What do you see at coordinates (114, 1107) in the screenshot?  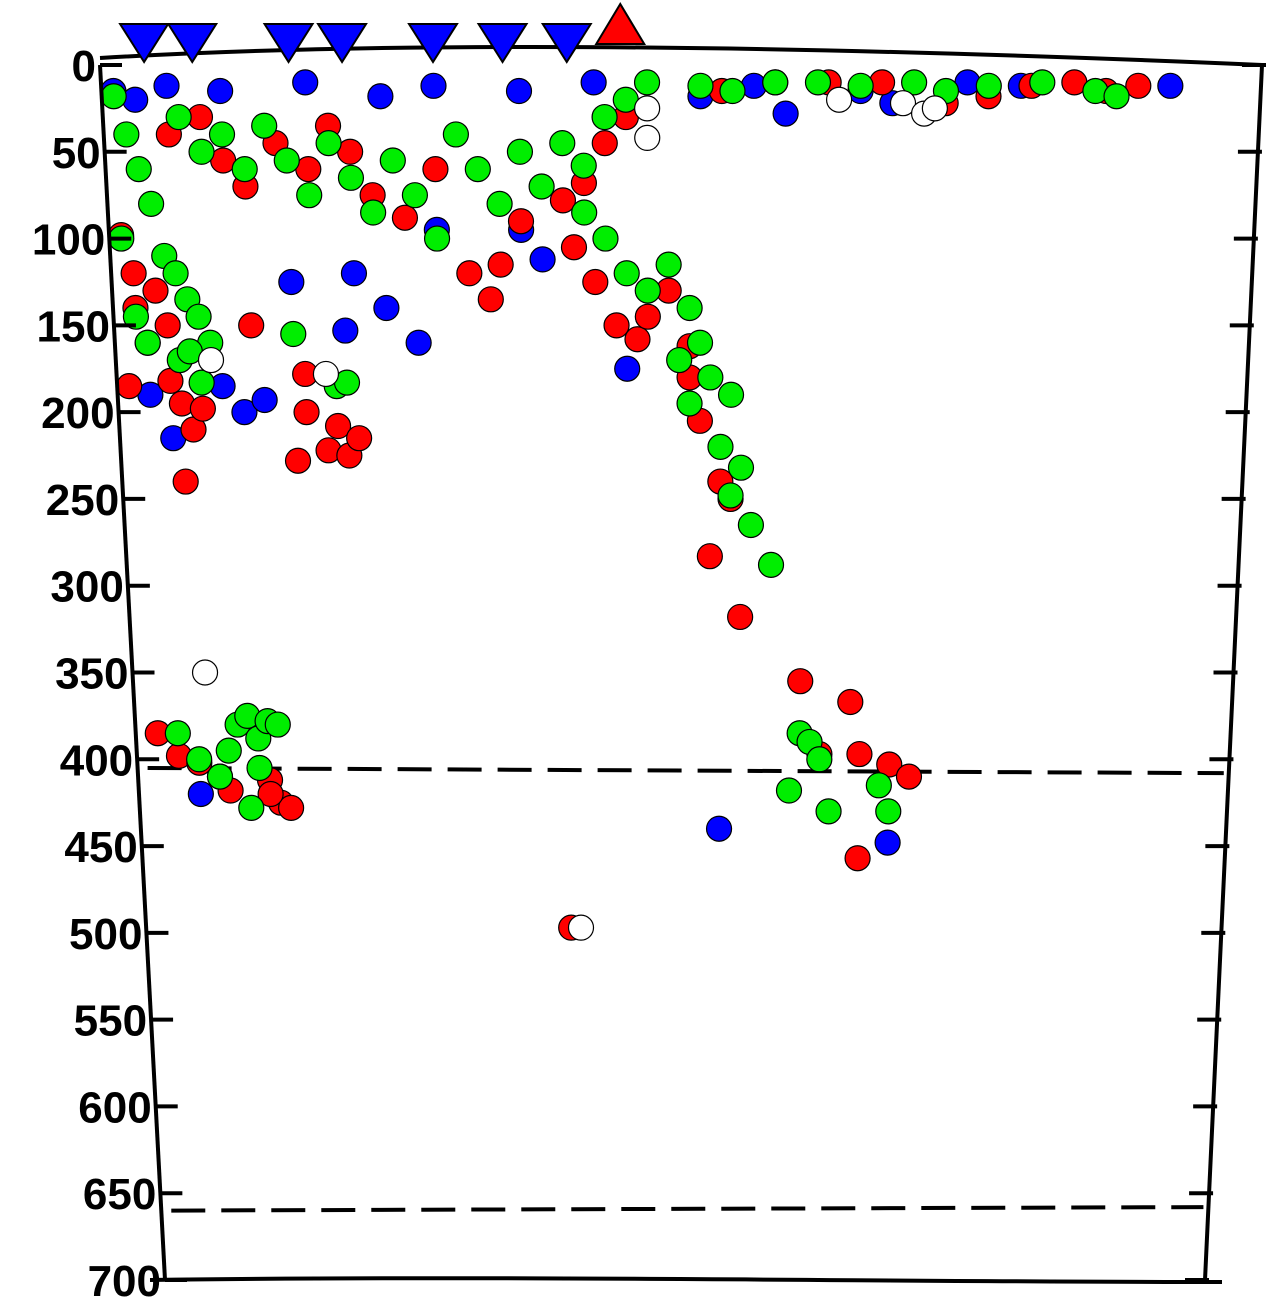 I see `y-tick-label: 600` at bounding box center [114, 1107].